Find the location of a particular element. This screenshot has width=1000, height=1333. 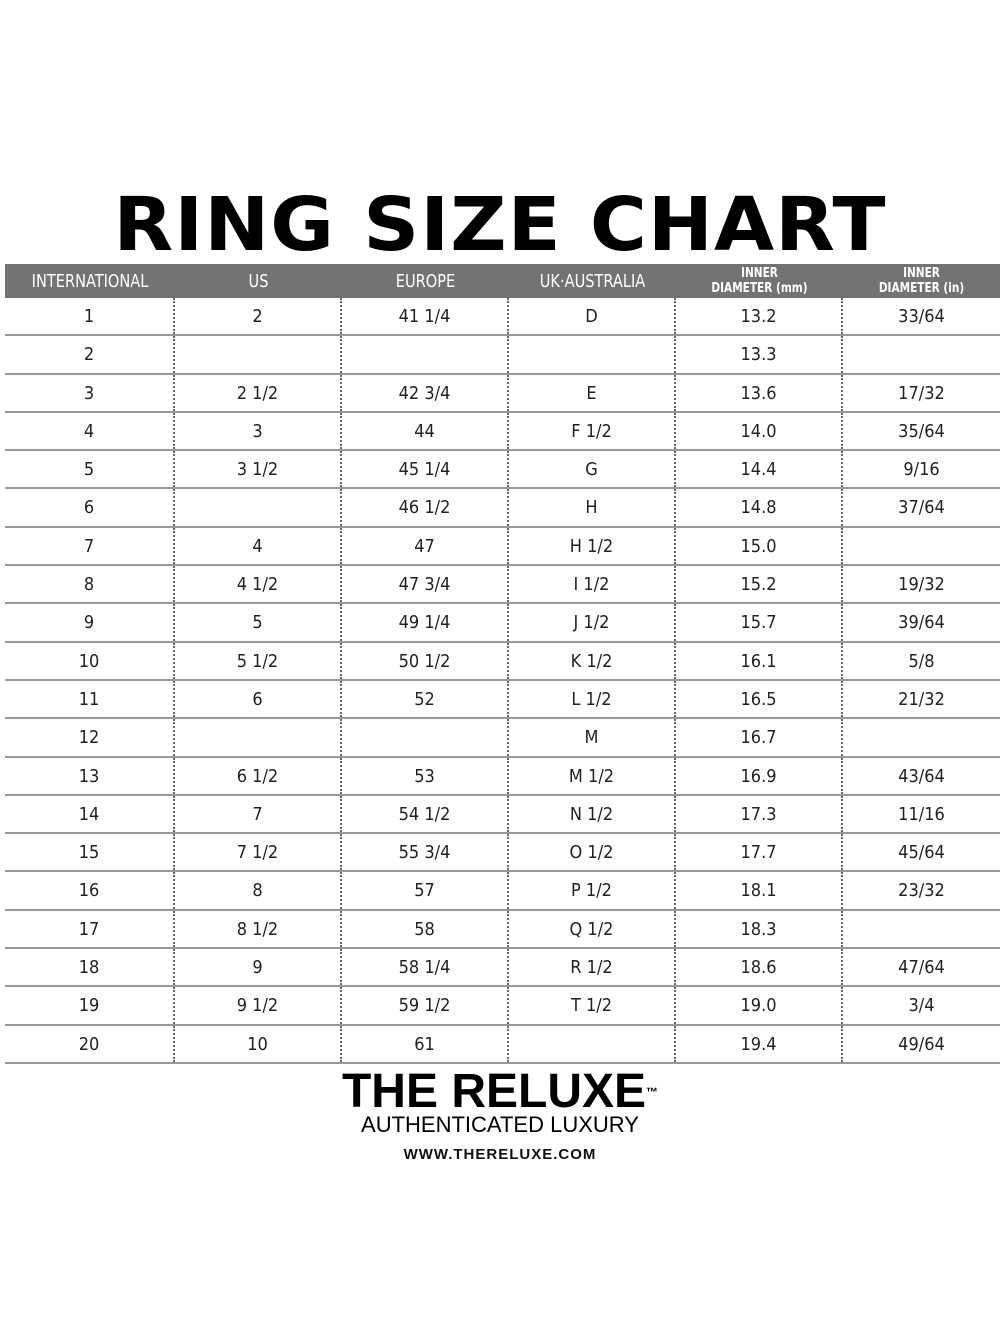

table-cell: 9 is located at coordinates (258, 967).